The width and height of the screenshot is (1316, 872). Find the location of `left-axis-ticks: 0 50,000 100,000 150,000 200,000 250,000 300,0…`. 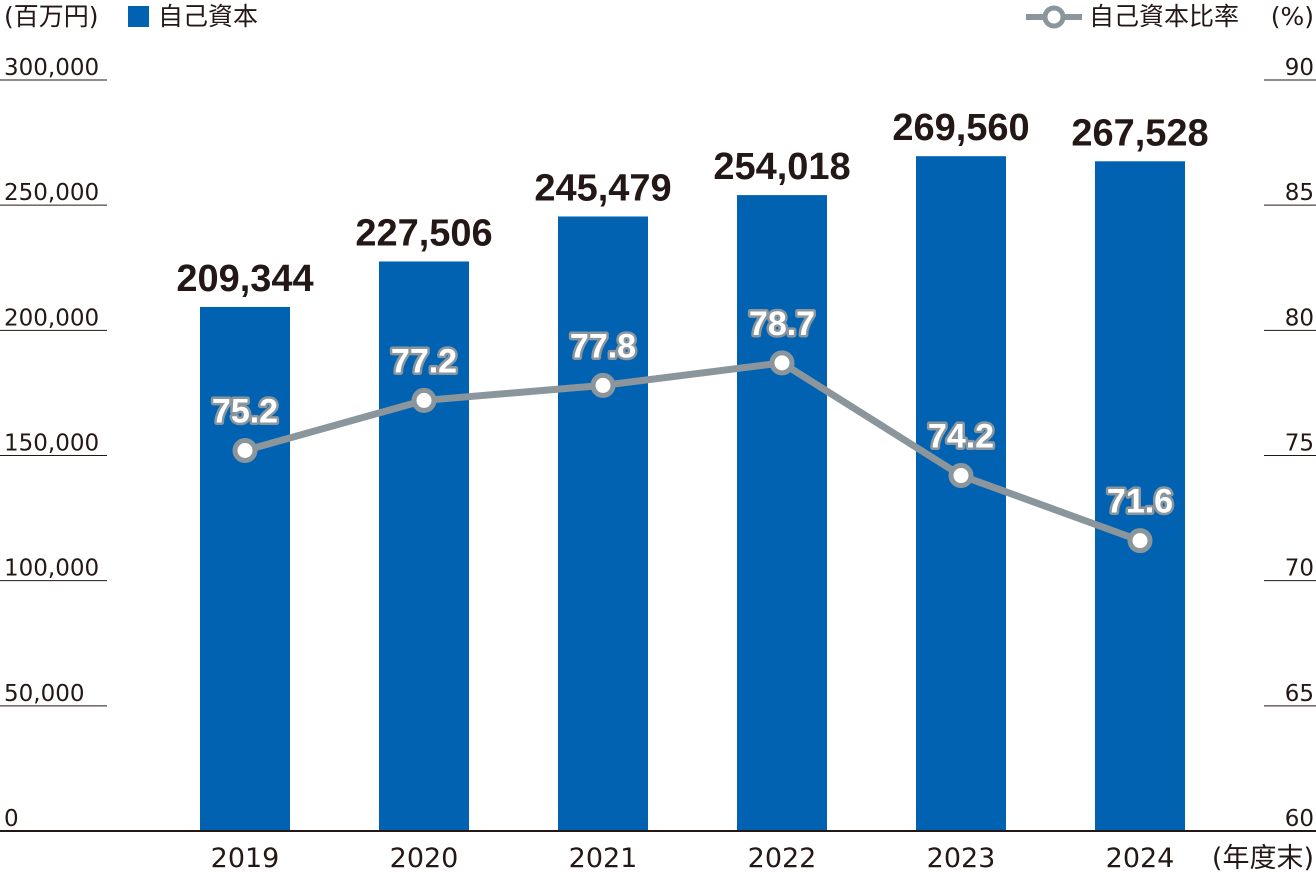

left-axis-ticks: 0 50,000 100,000 150,000 200,000 250,000 300,0… is located at coordinates (53, 443).